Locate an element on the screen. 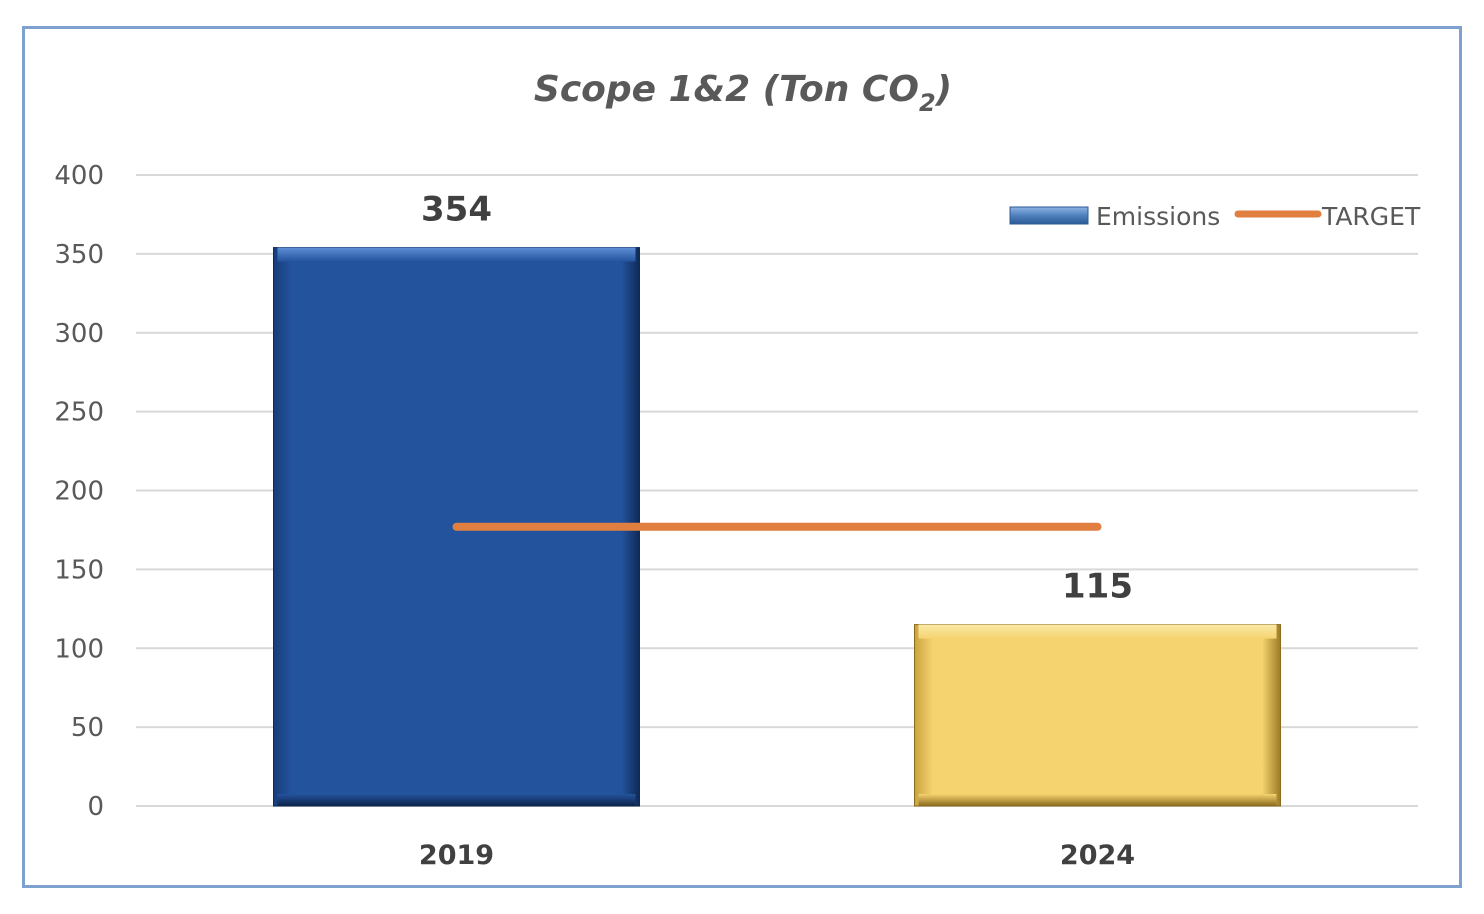 The image size is (1484, 914). y-tick-label: 50 is located at coordinates (87, 728).